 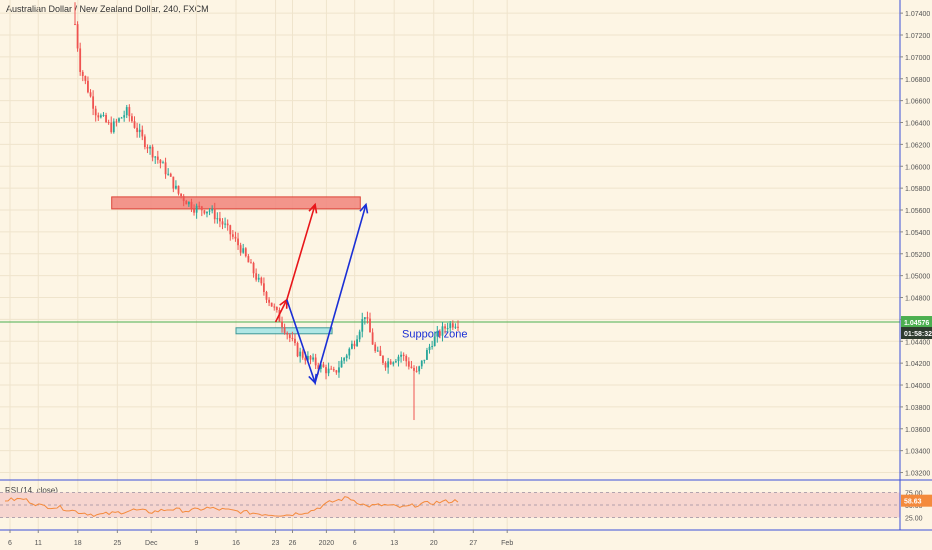 What do you see at coordinates (913, 502) in the screenshot?
I see `rsi-value-badge-text: 58.63` at bounding box center [913, 502].